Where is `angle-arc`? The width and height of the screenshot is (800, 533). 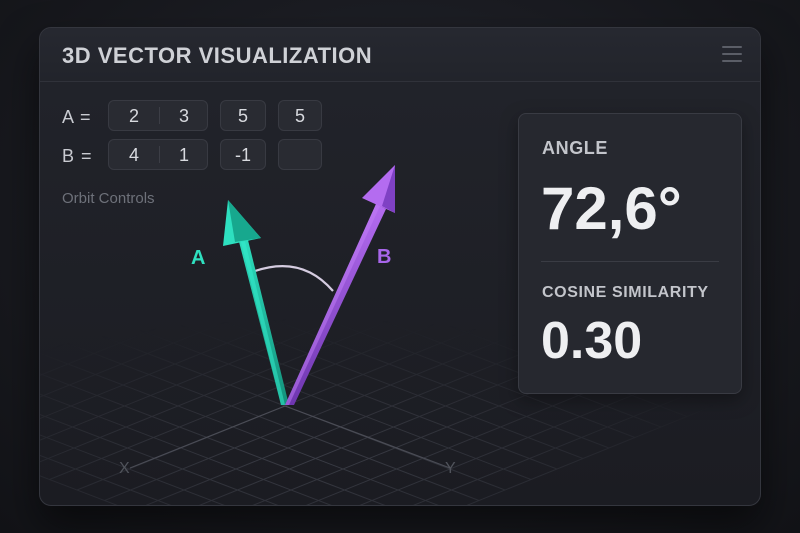
angle-arc is located at coordinates (294, 278).